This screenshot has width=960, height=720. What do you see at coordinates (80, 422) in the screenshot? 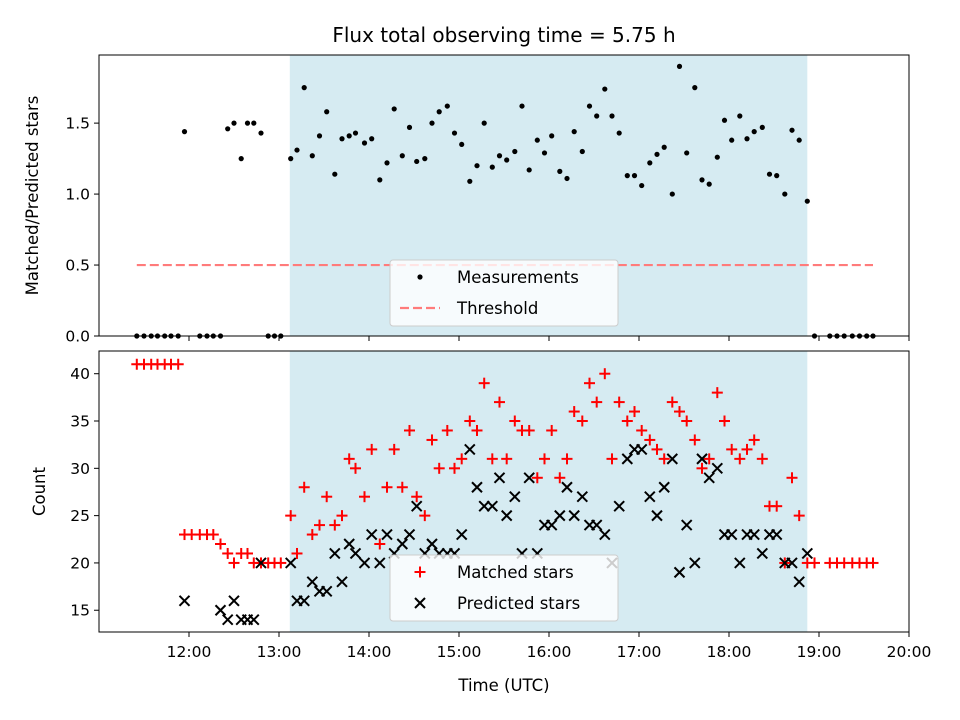
I see `y-tick-label: 35` at bounding box center [80, 422].